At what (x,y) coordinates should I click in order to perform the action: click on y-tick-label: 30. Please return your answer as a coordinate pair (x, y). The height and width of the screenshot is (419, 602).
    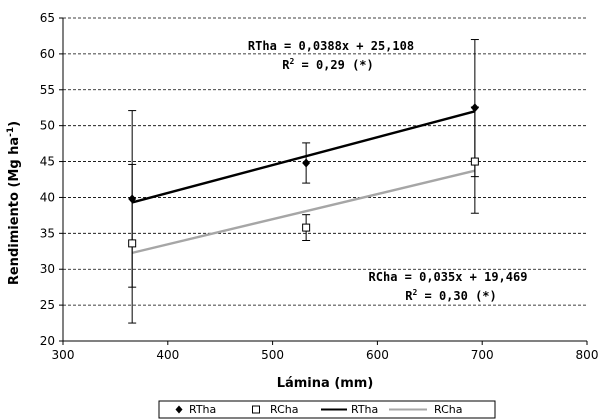
    Looking at the image, I should click on (47, 269).